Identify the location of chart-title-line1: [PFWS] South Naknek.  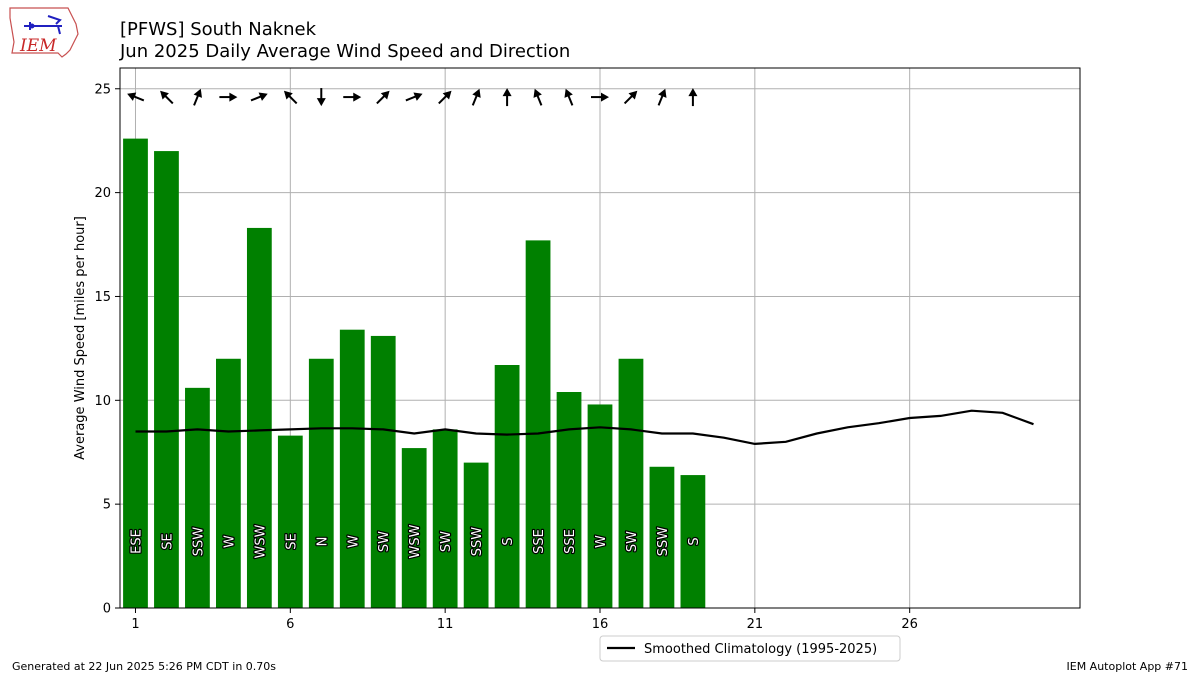
(218, 29).